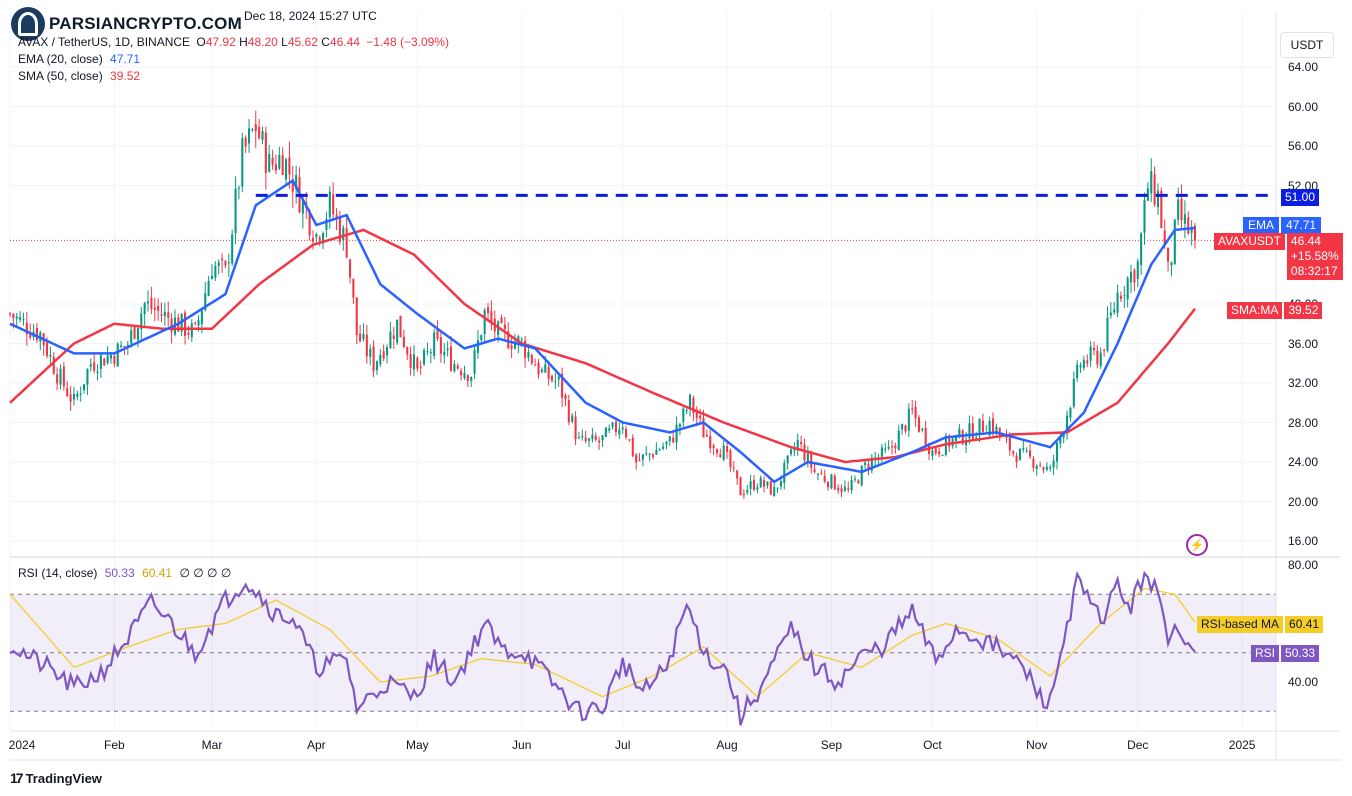 The height and width of the screenshot is (796, 1352). Describe the element at coordinates (1285, 653) in the screenshot. I see `rsi-tag: RSI 50.33` at that location.